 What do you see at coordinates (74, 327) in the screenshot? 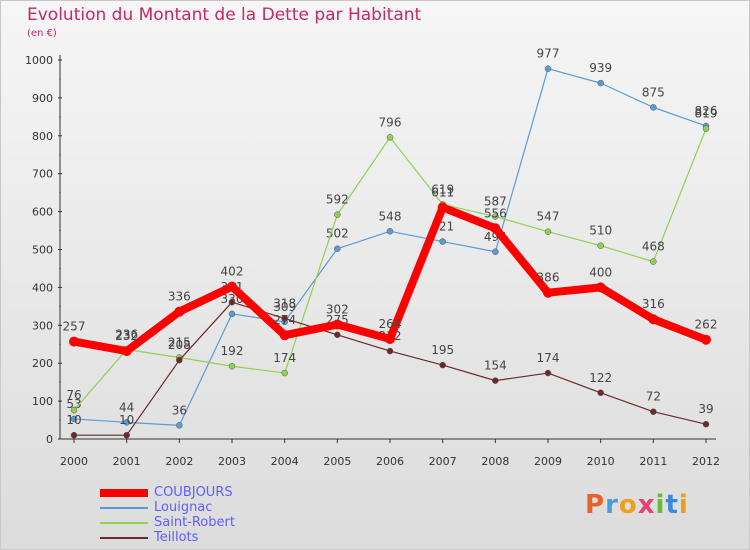
I see `data-label-coubjours: 257` at bounding box center [74, 327].